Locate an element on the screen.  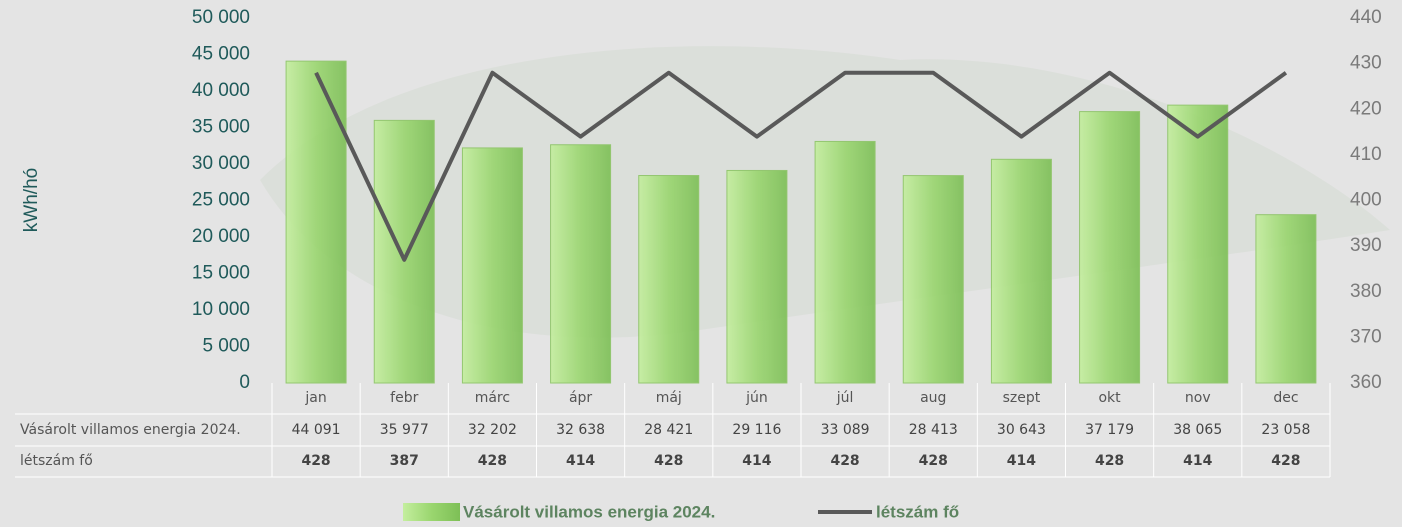
y2-tick-label: 360 is located at coordinates (1366, 382).